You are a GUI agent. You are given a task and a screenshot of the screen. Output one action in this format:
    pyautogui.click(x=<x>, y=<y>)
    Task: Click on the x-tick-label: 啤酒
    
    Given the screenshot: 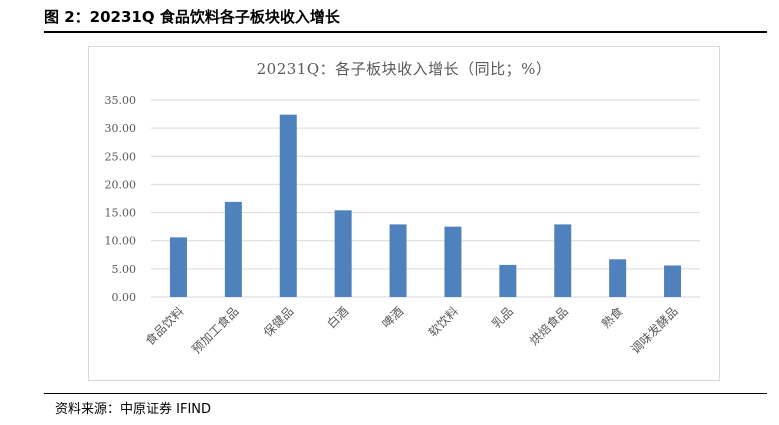 What is the action you would take?
    pyautogui.click(x=393, y=318)
    